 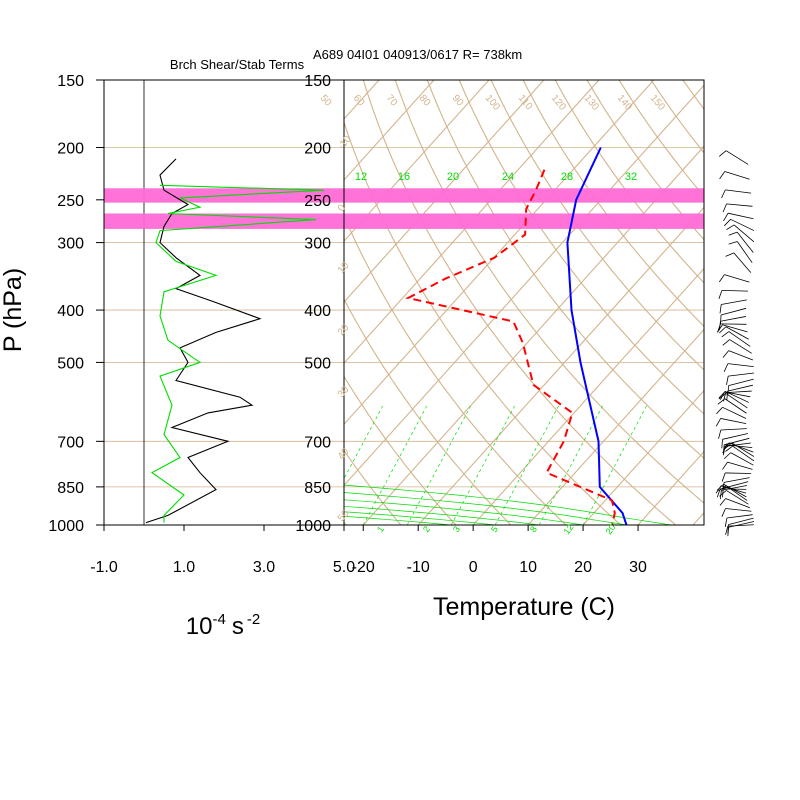 I want to click on left-xlabel: 10-4 s -2, so click(x=223, y=625).